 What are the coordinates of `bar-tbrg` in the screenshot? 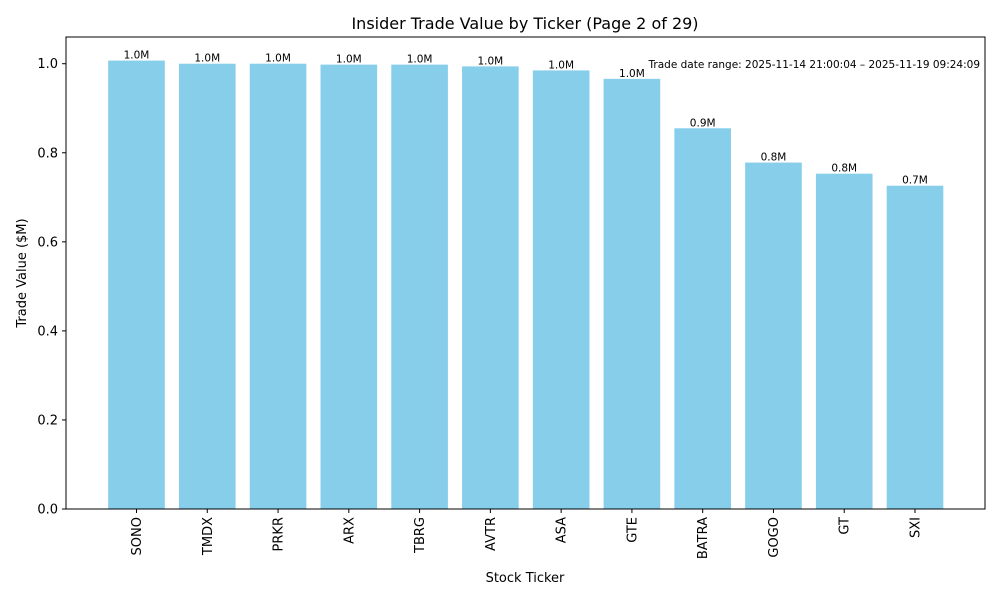 It's located at (419, 287).